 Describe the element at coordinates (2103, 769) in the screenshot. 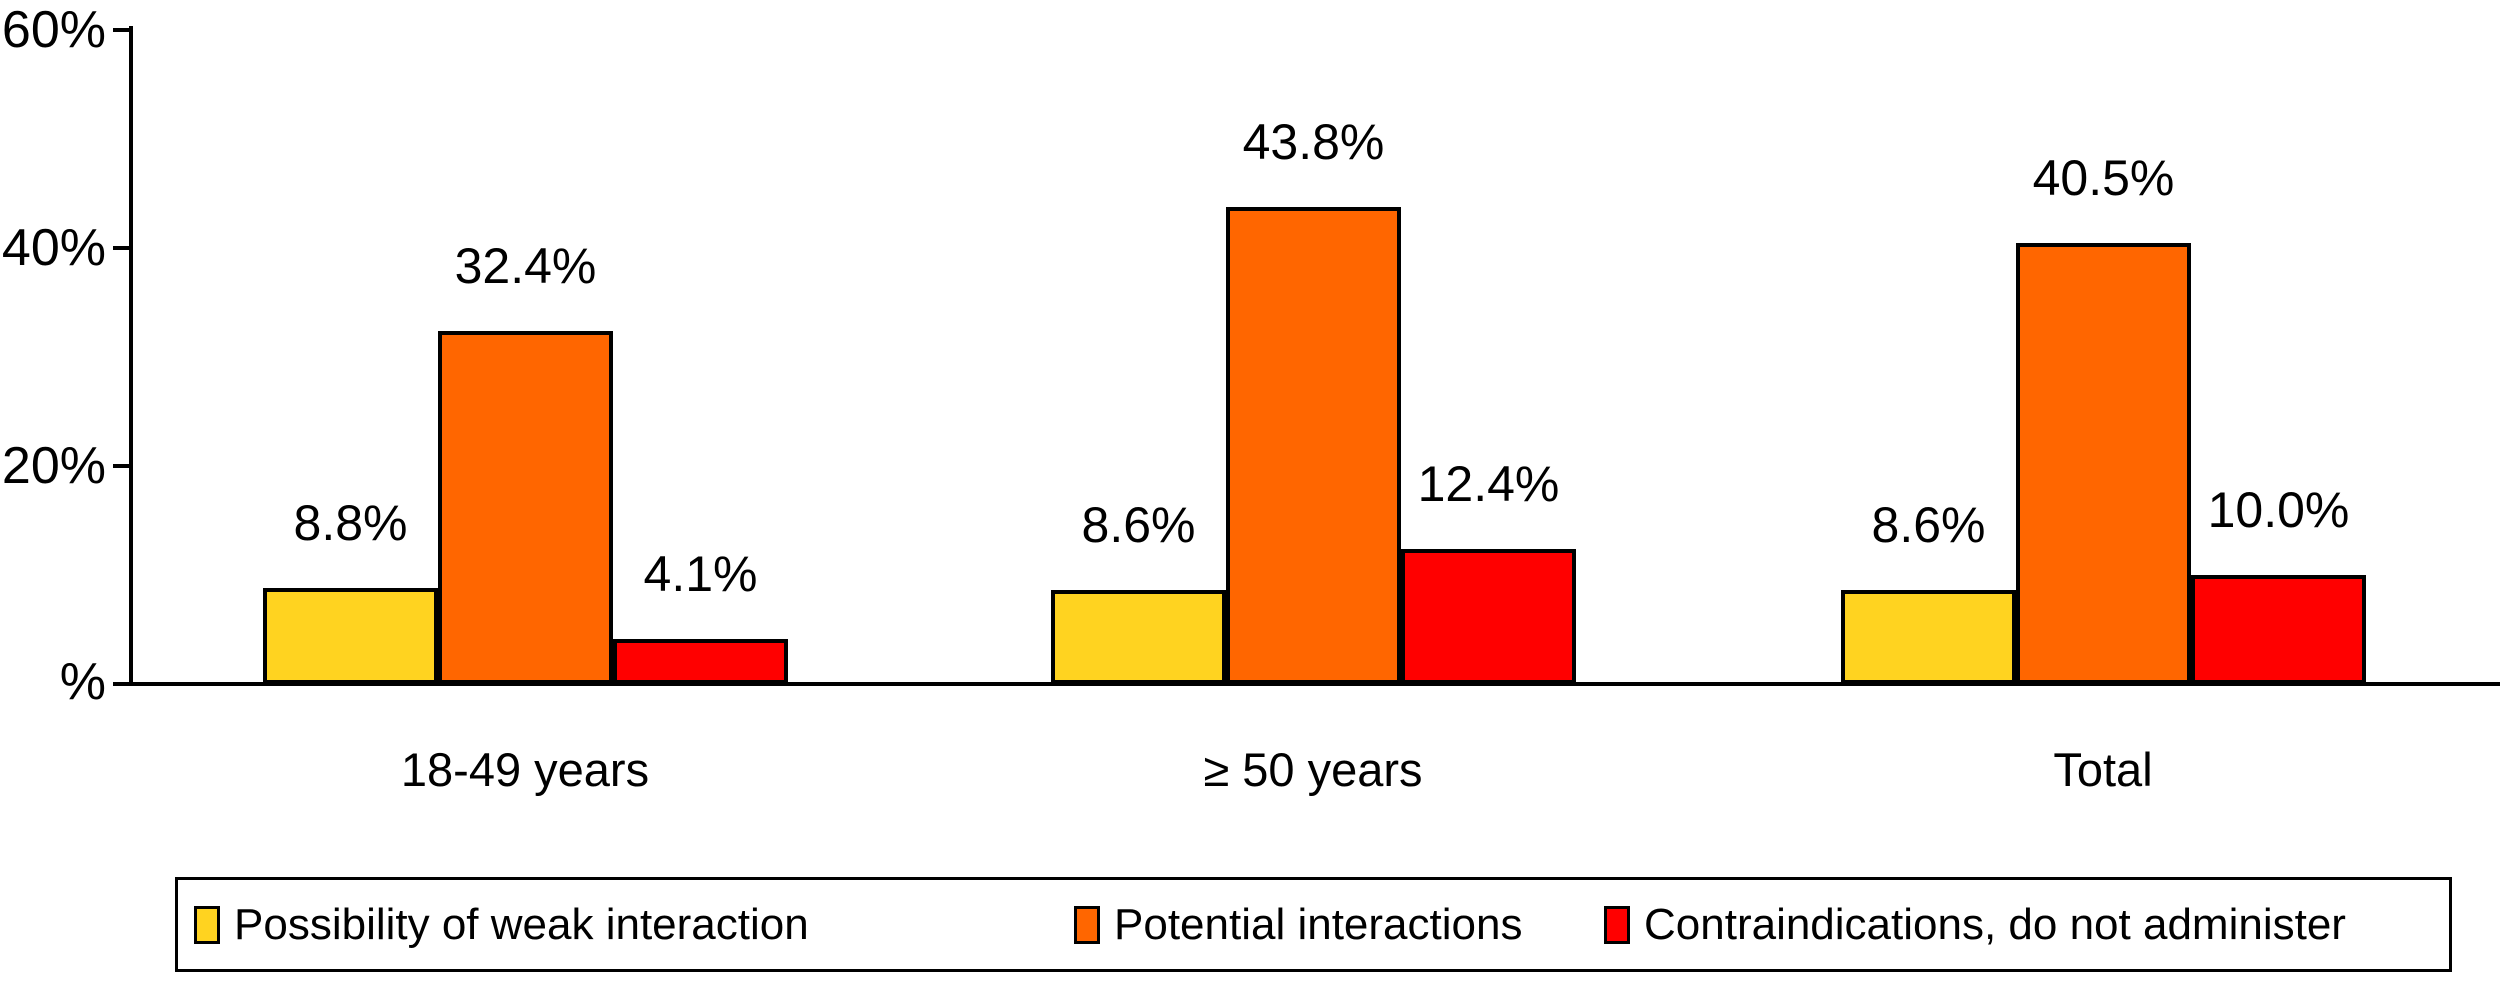

I see `category-label: Total` at that location.